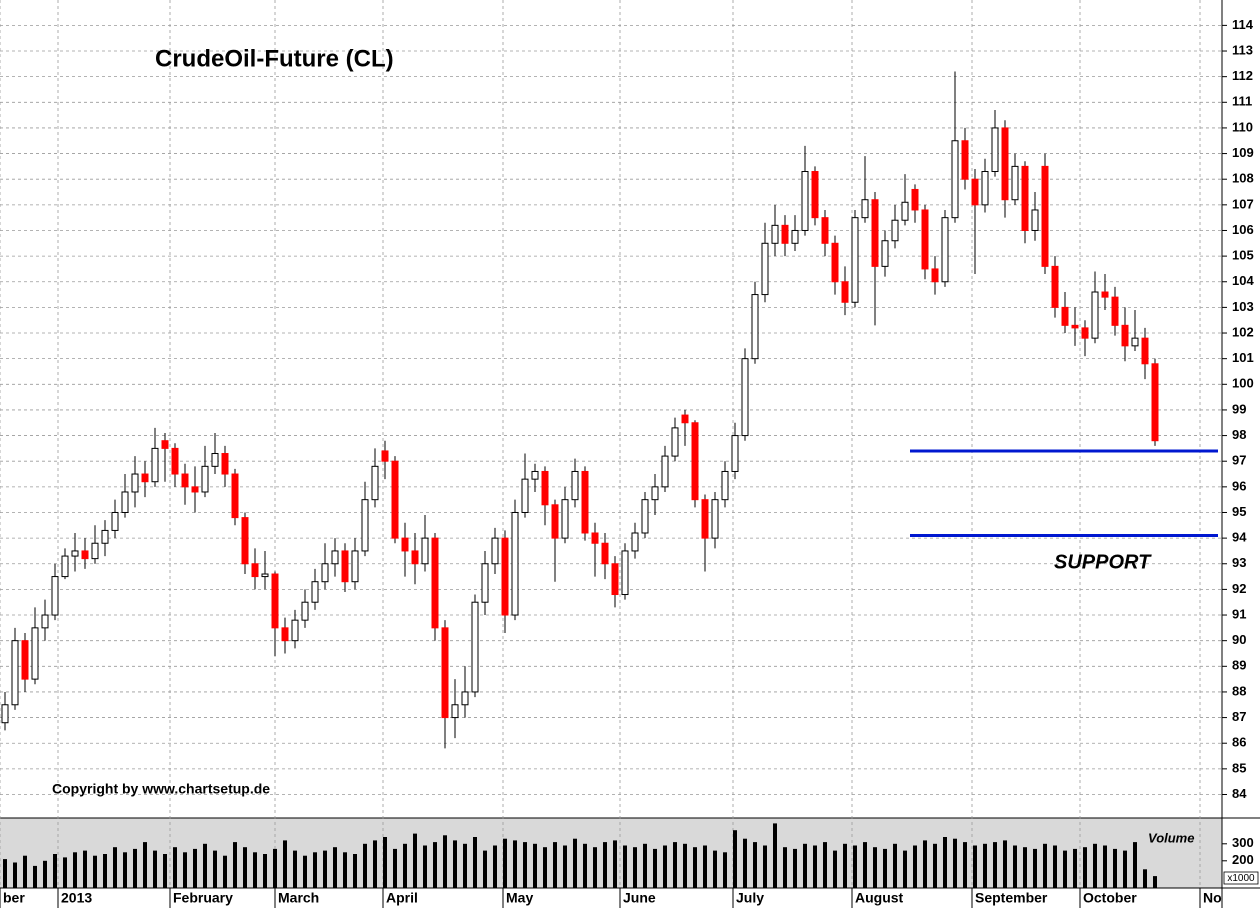 This screenshot has width=1260, height=908. Describe the element at coordinates (1239, 434) in the screenshot. I see `y-tick-label: 98` at that location.